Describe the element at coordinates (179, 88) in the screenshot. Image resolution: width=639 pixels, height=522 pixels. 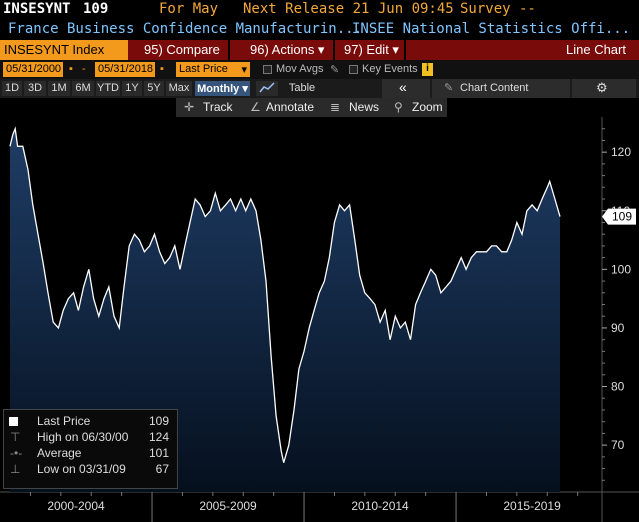
I see `range-max: Max` at that location.